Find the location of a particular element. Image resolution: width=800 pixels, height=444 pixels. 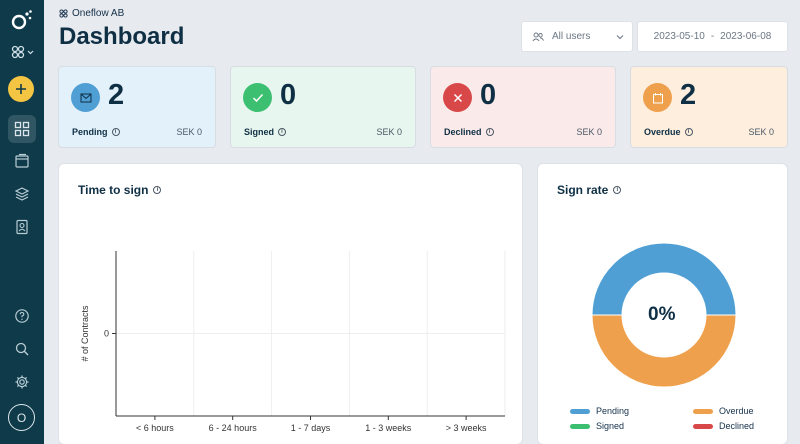

date-to: 2023-06-08 is located at coordinates (746, 36).